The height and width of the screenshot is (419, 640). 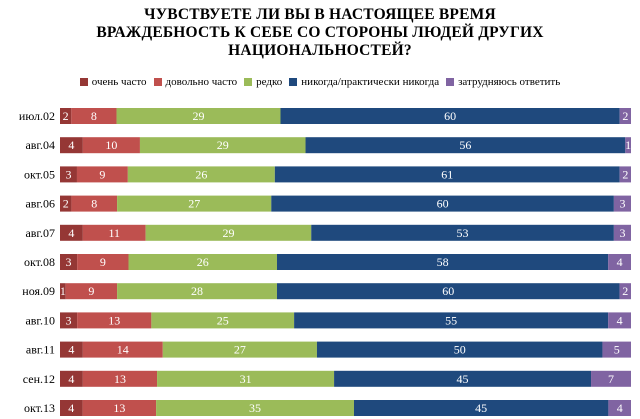 I want to click on data-label: 28, so click(x=197, y=291).